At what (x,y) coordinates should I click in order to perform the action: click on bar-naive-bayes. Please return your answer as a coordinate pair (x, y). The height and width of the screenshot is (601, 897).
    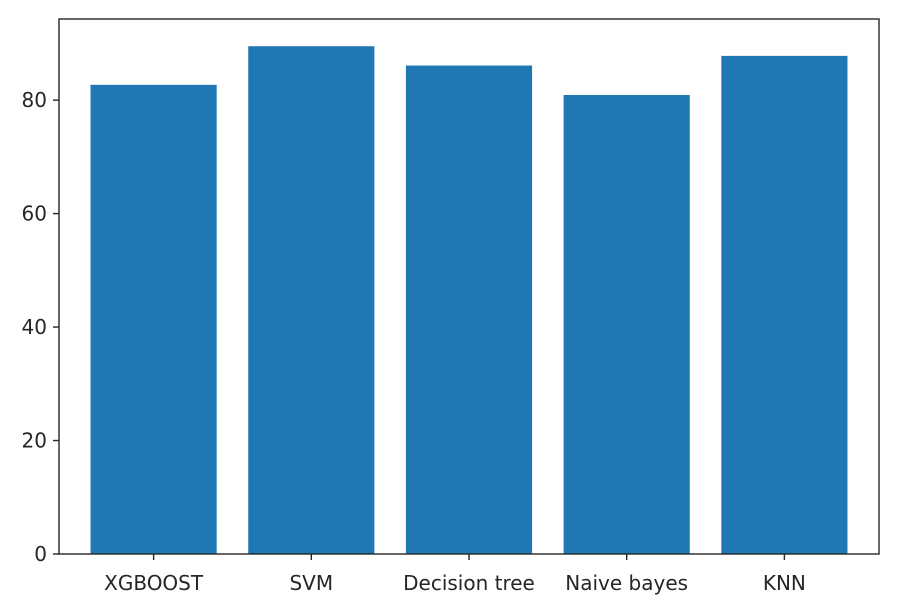
    Looking at the image, I should click on (626, 325).